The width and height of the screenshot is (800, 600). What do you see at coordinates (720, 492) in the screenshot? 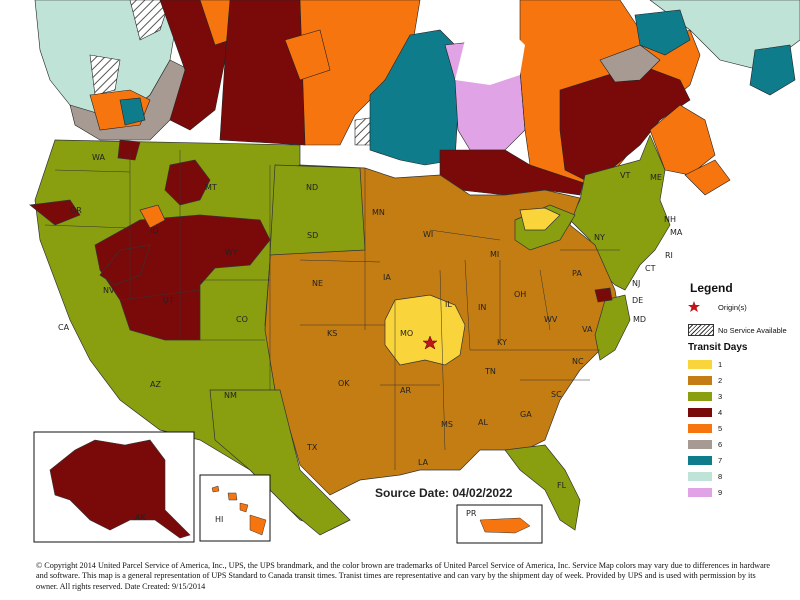
I see `transit-day-label: 9` at bounding box center [720, 492].